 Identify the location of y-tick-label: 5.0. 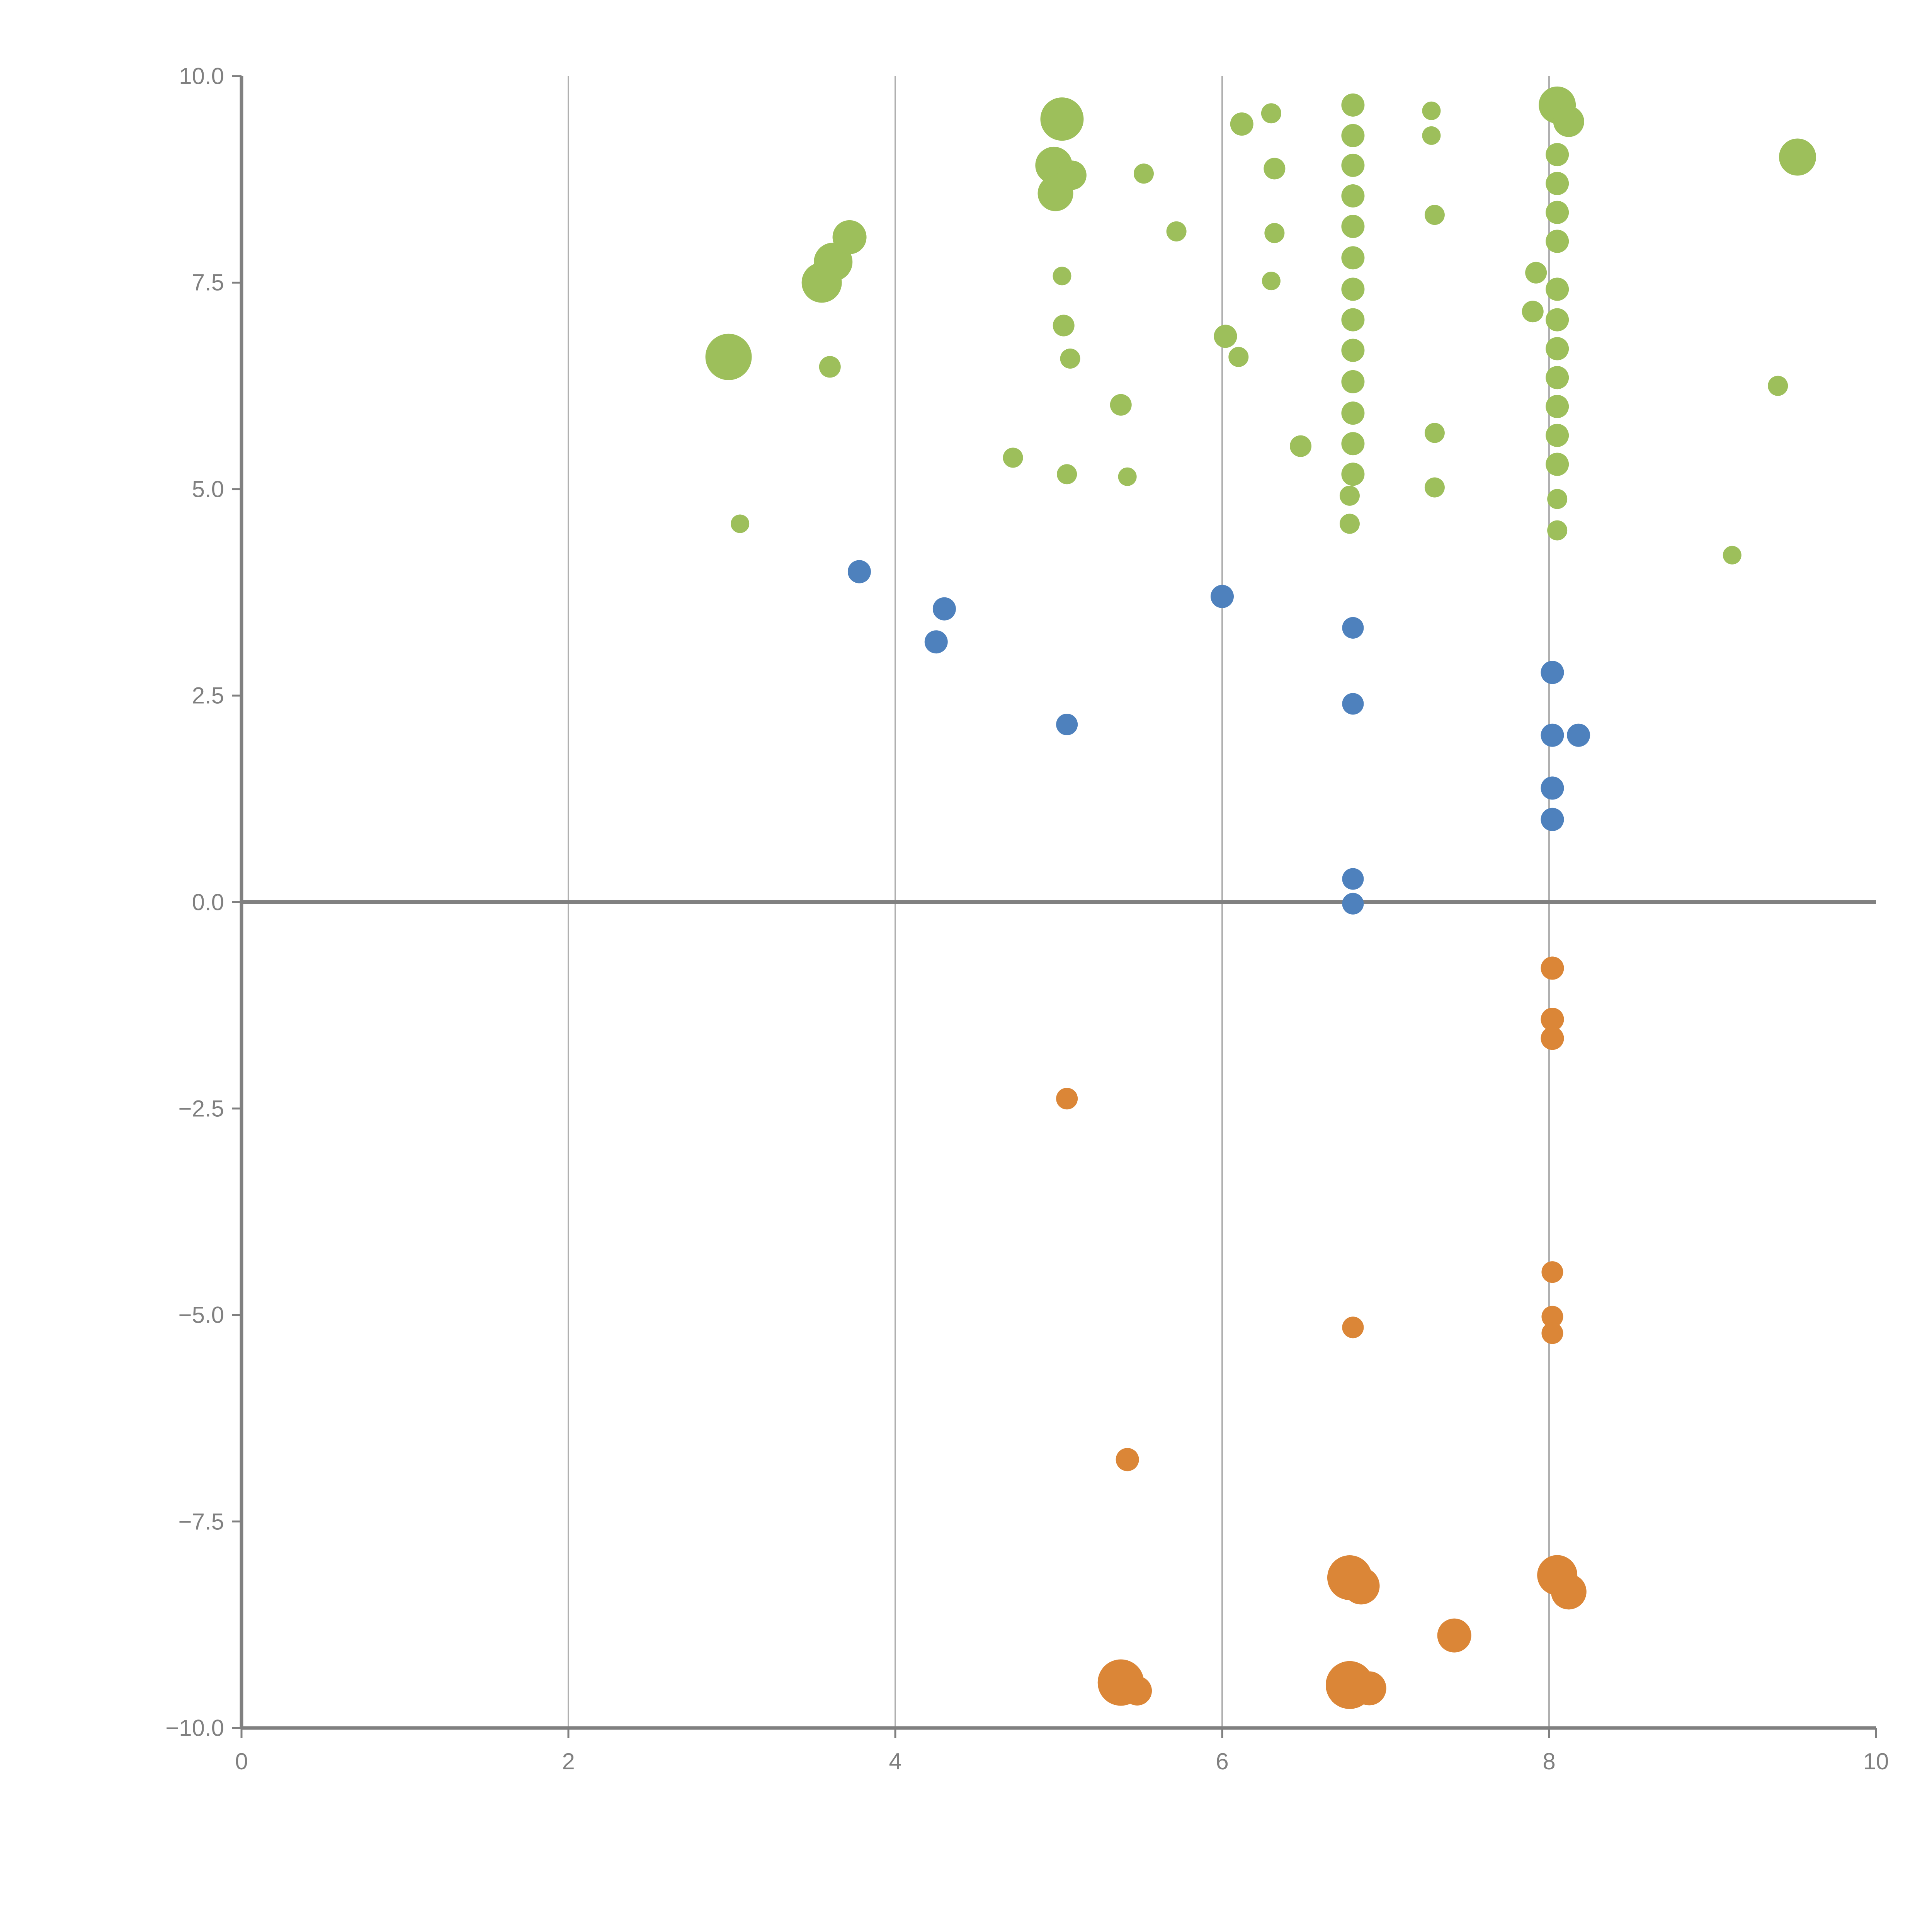
(208, 489).